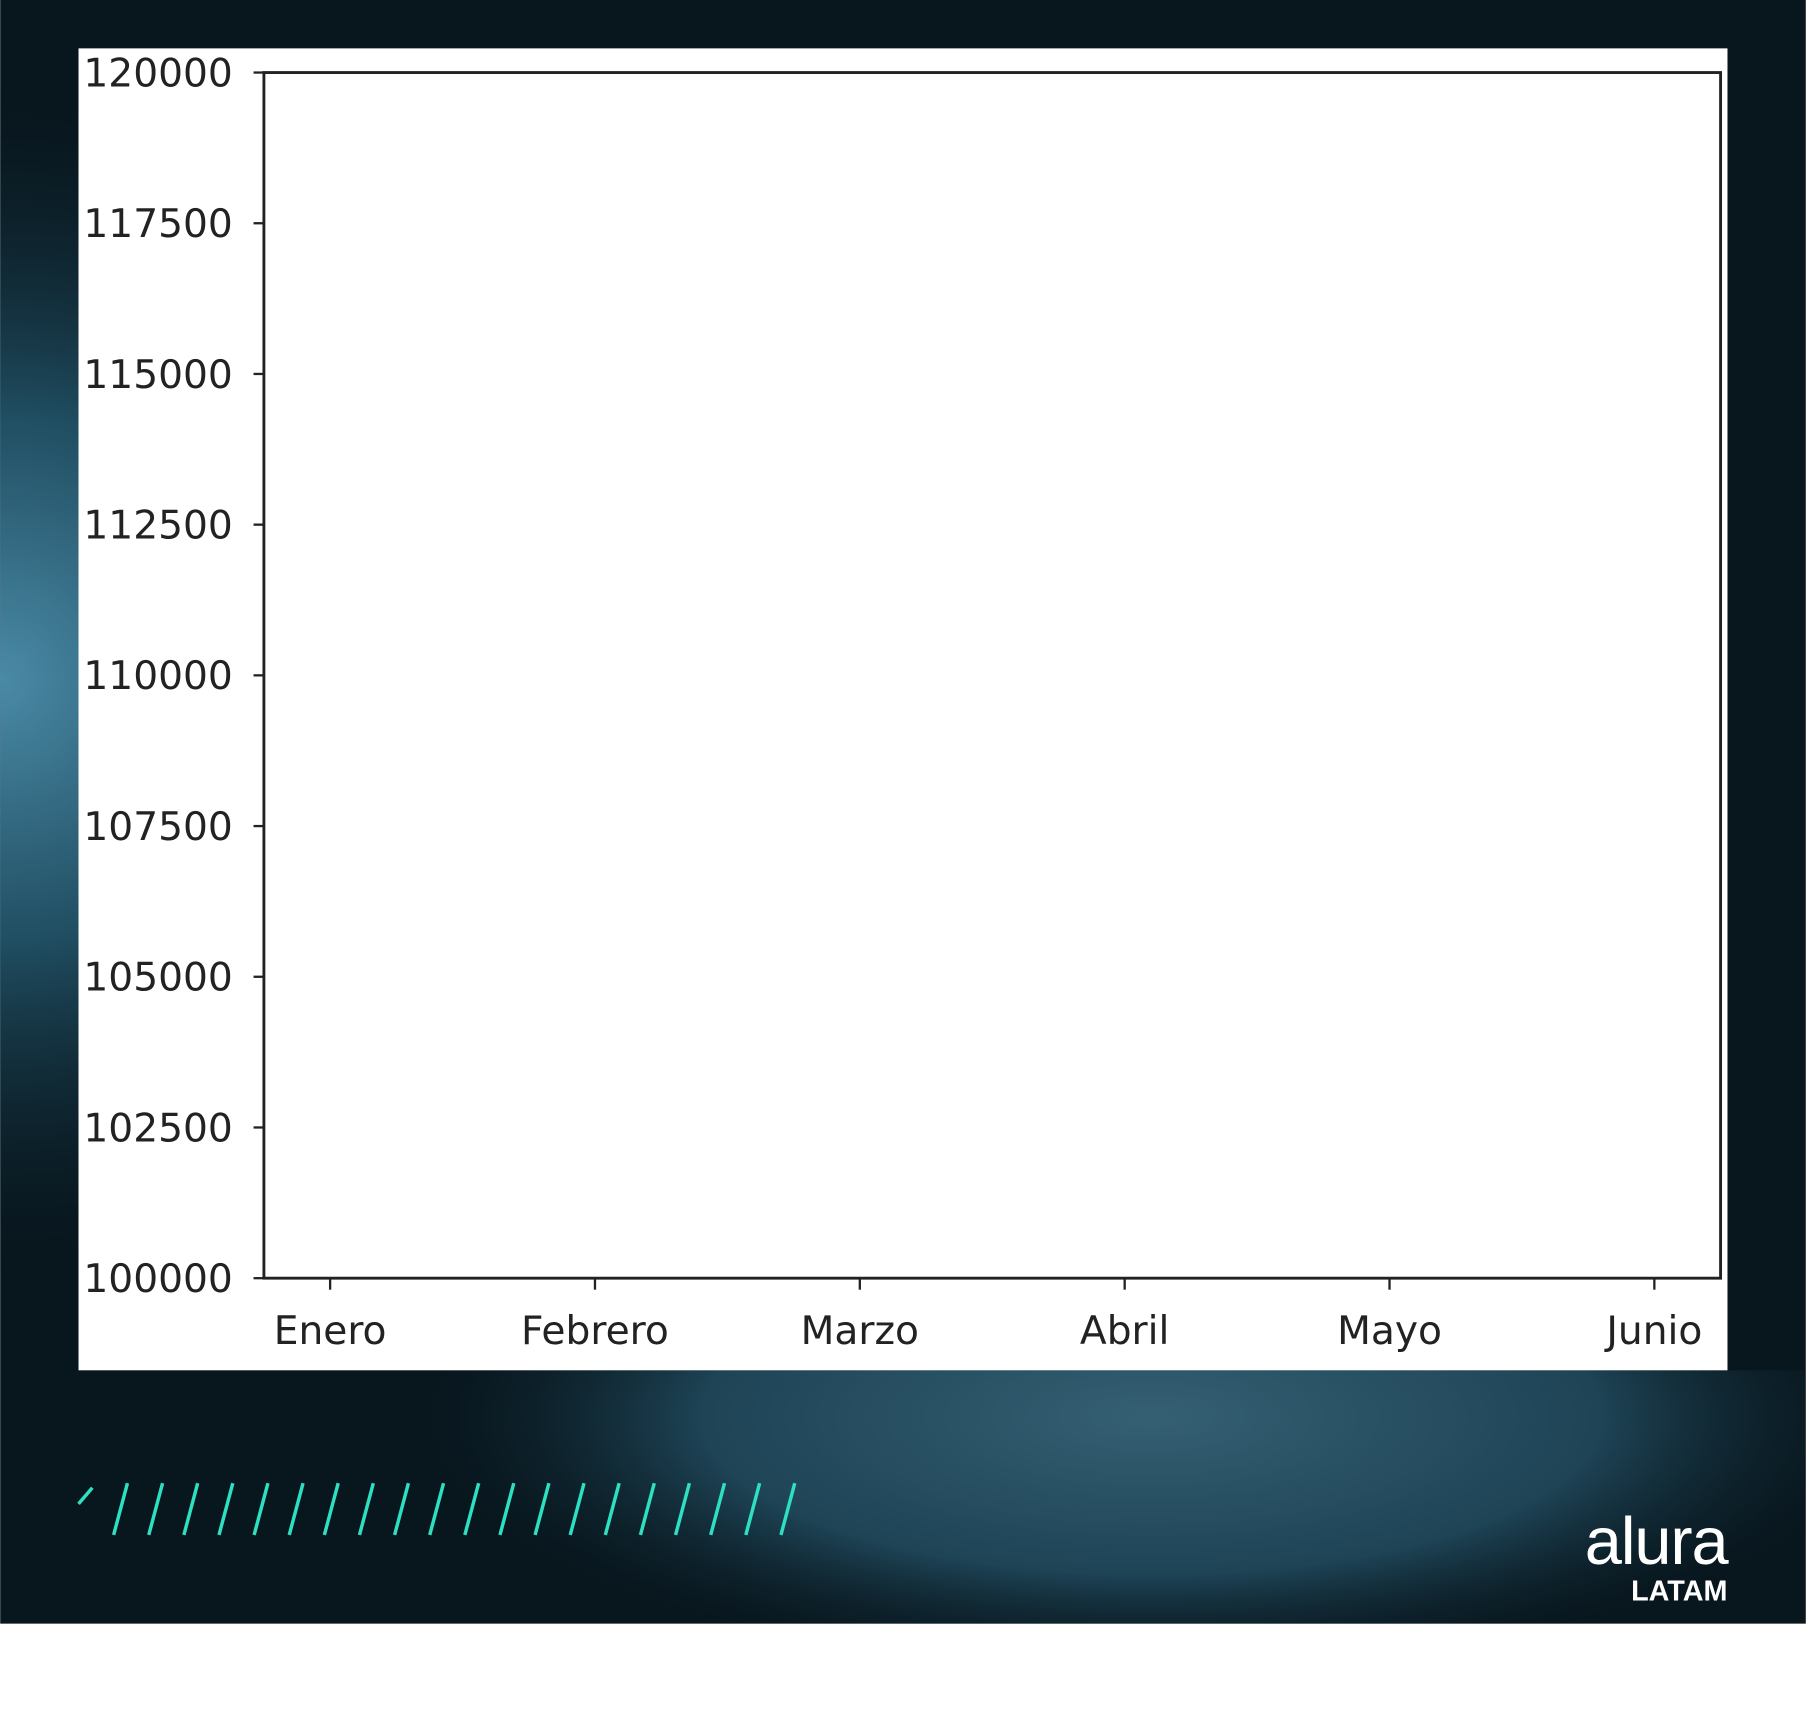 This screenshot has width=1806, height=1714. I want to click on y-tick-label: 107500, so click(157, 827).